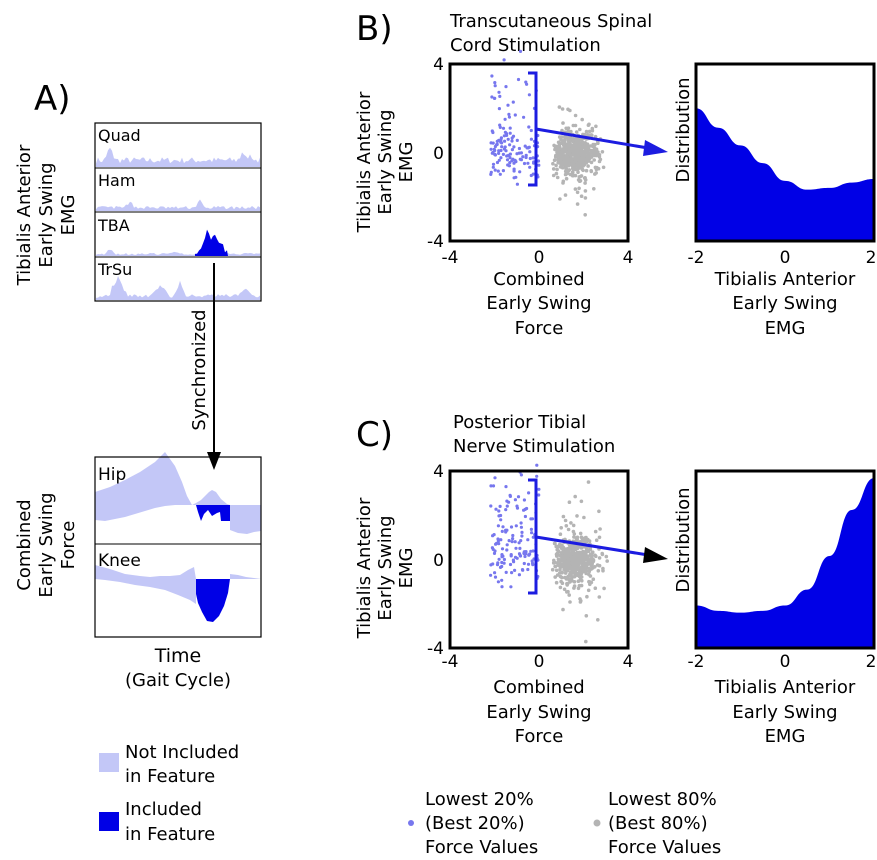 This screenshot has width=877, height=860. What do you see at coordinates (438, 561) in the screenshot?
I see `panel-c-ytick-mid: 0` at bounding box center [438, 561].